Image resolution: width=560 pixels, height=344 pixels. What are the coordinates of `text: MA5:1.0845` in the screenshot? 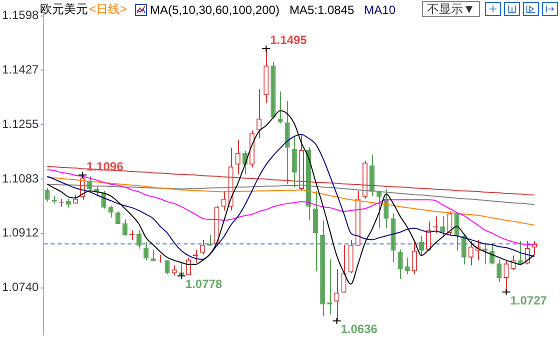 It's located at (321, 9).